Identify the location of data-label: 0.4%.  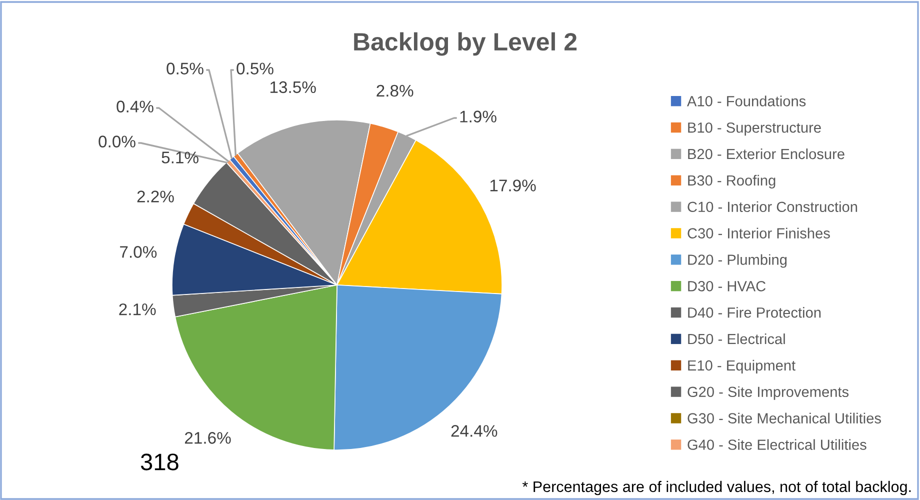
(135, 106).